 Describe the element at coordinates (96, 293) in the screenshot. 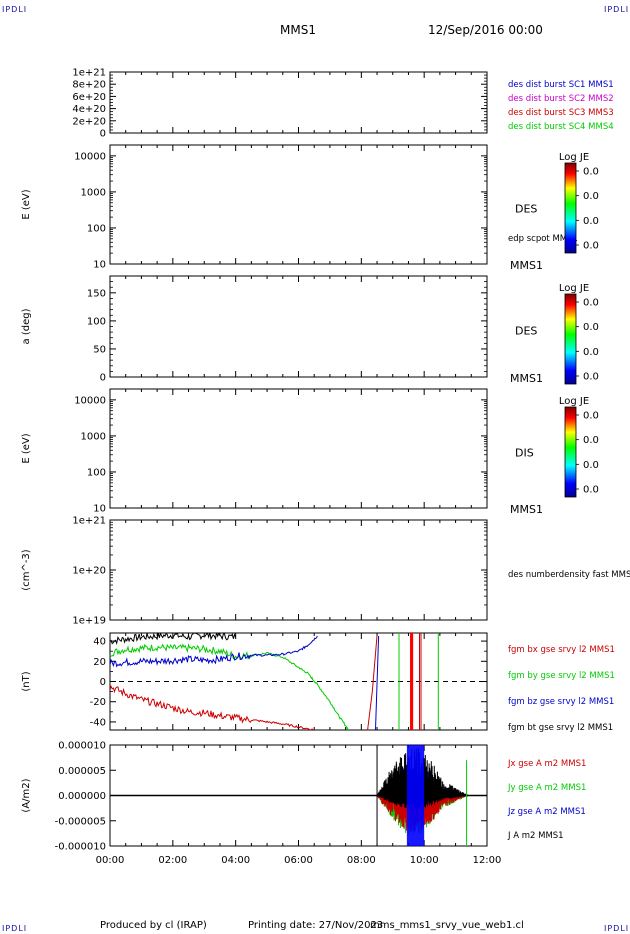

I see `panel-3-y-tick-label: 150` at that location.